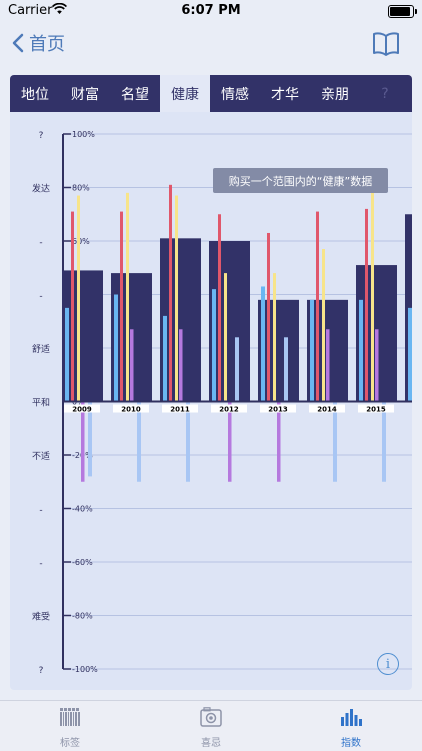  Describe the element at coordinates (41, 189) in the screenshot. I see `y-level-label: 发达` at that location.